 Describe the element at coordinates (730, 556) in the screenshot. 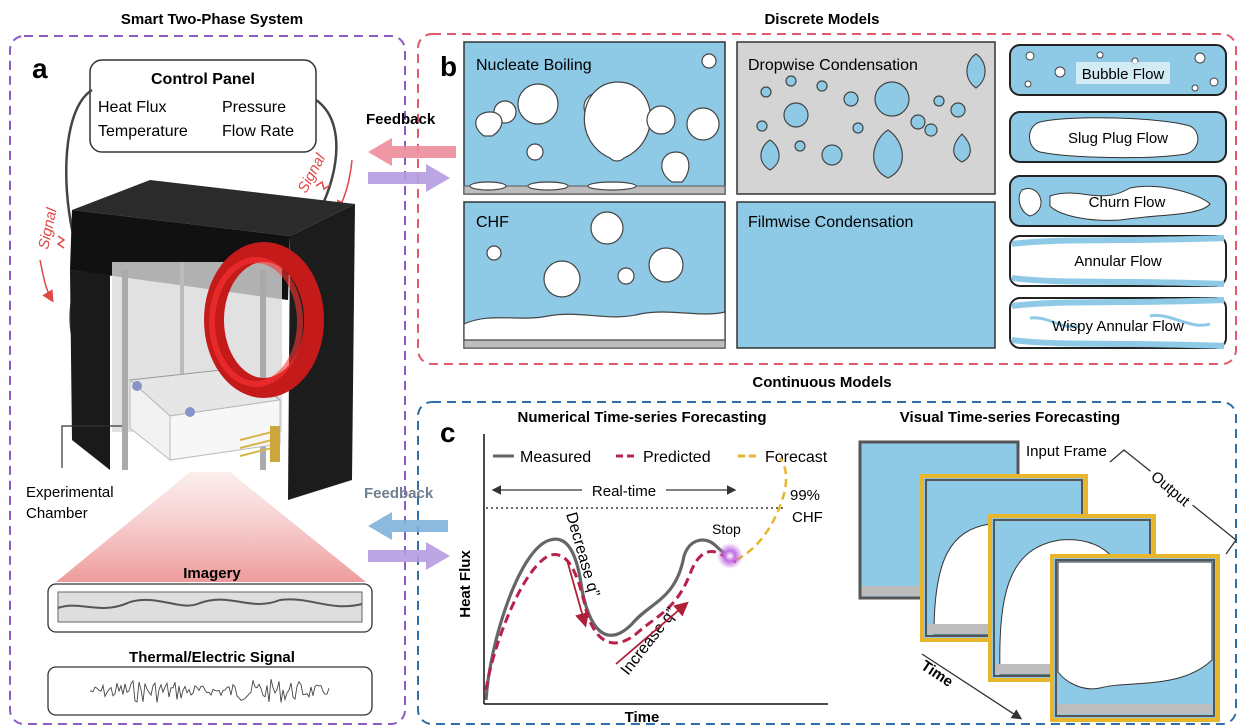

I see `stop-glow` at that location.